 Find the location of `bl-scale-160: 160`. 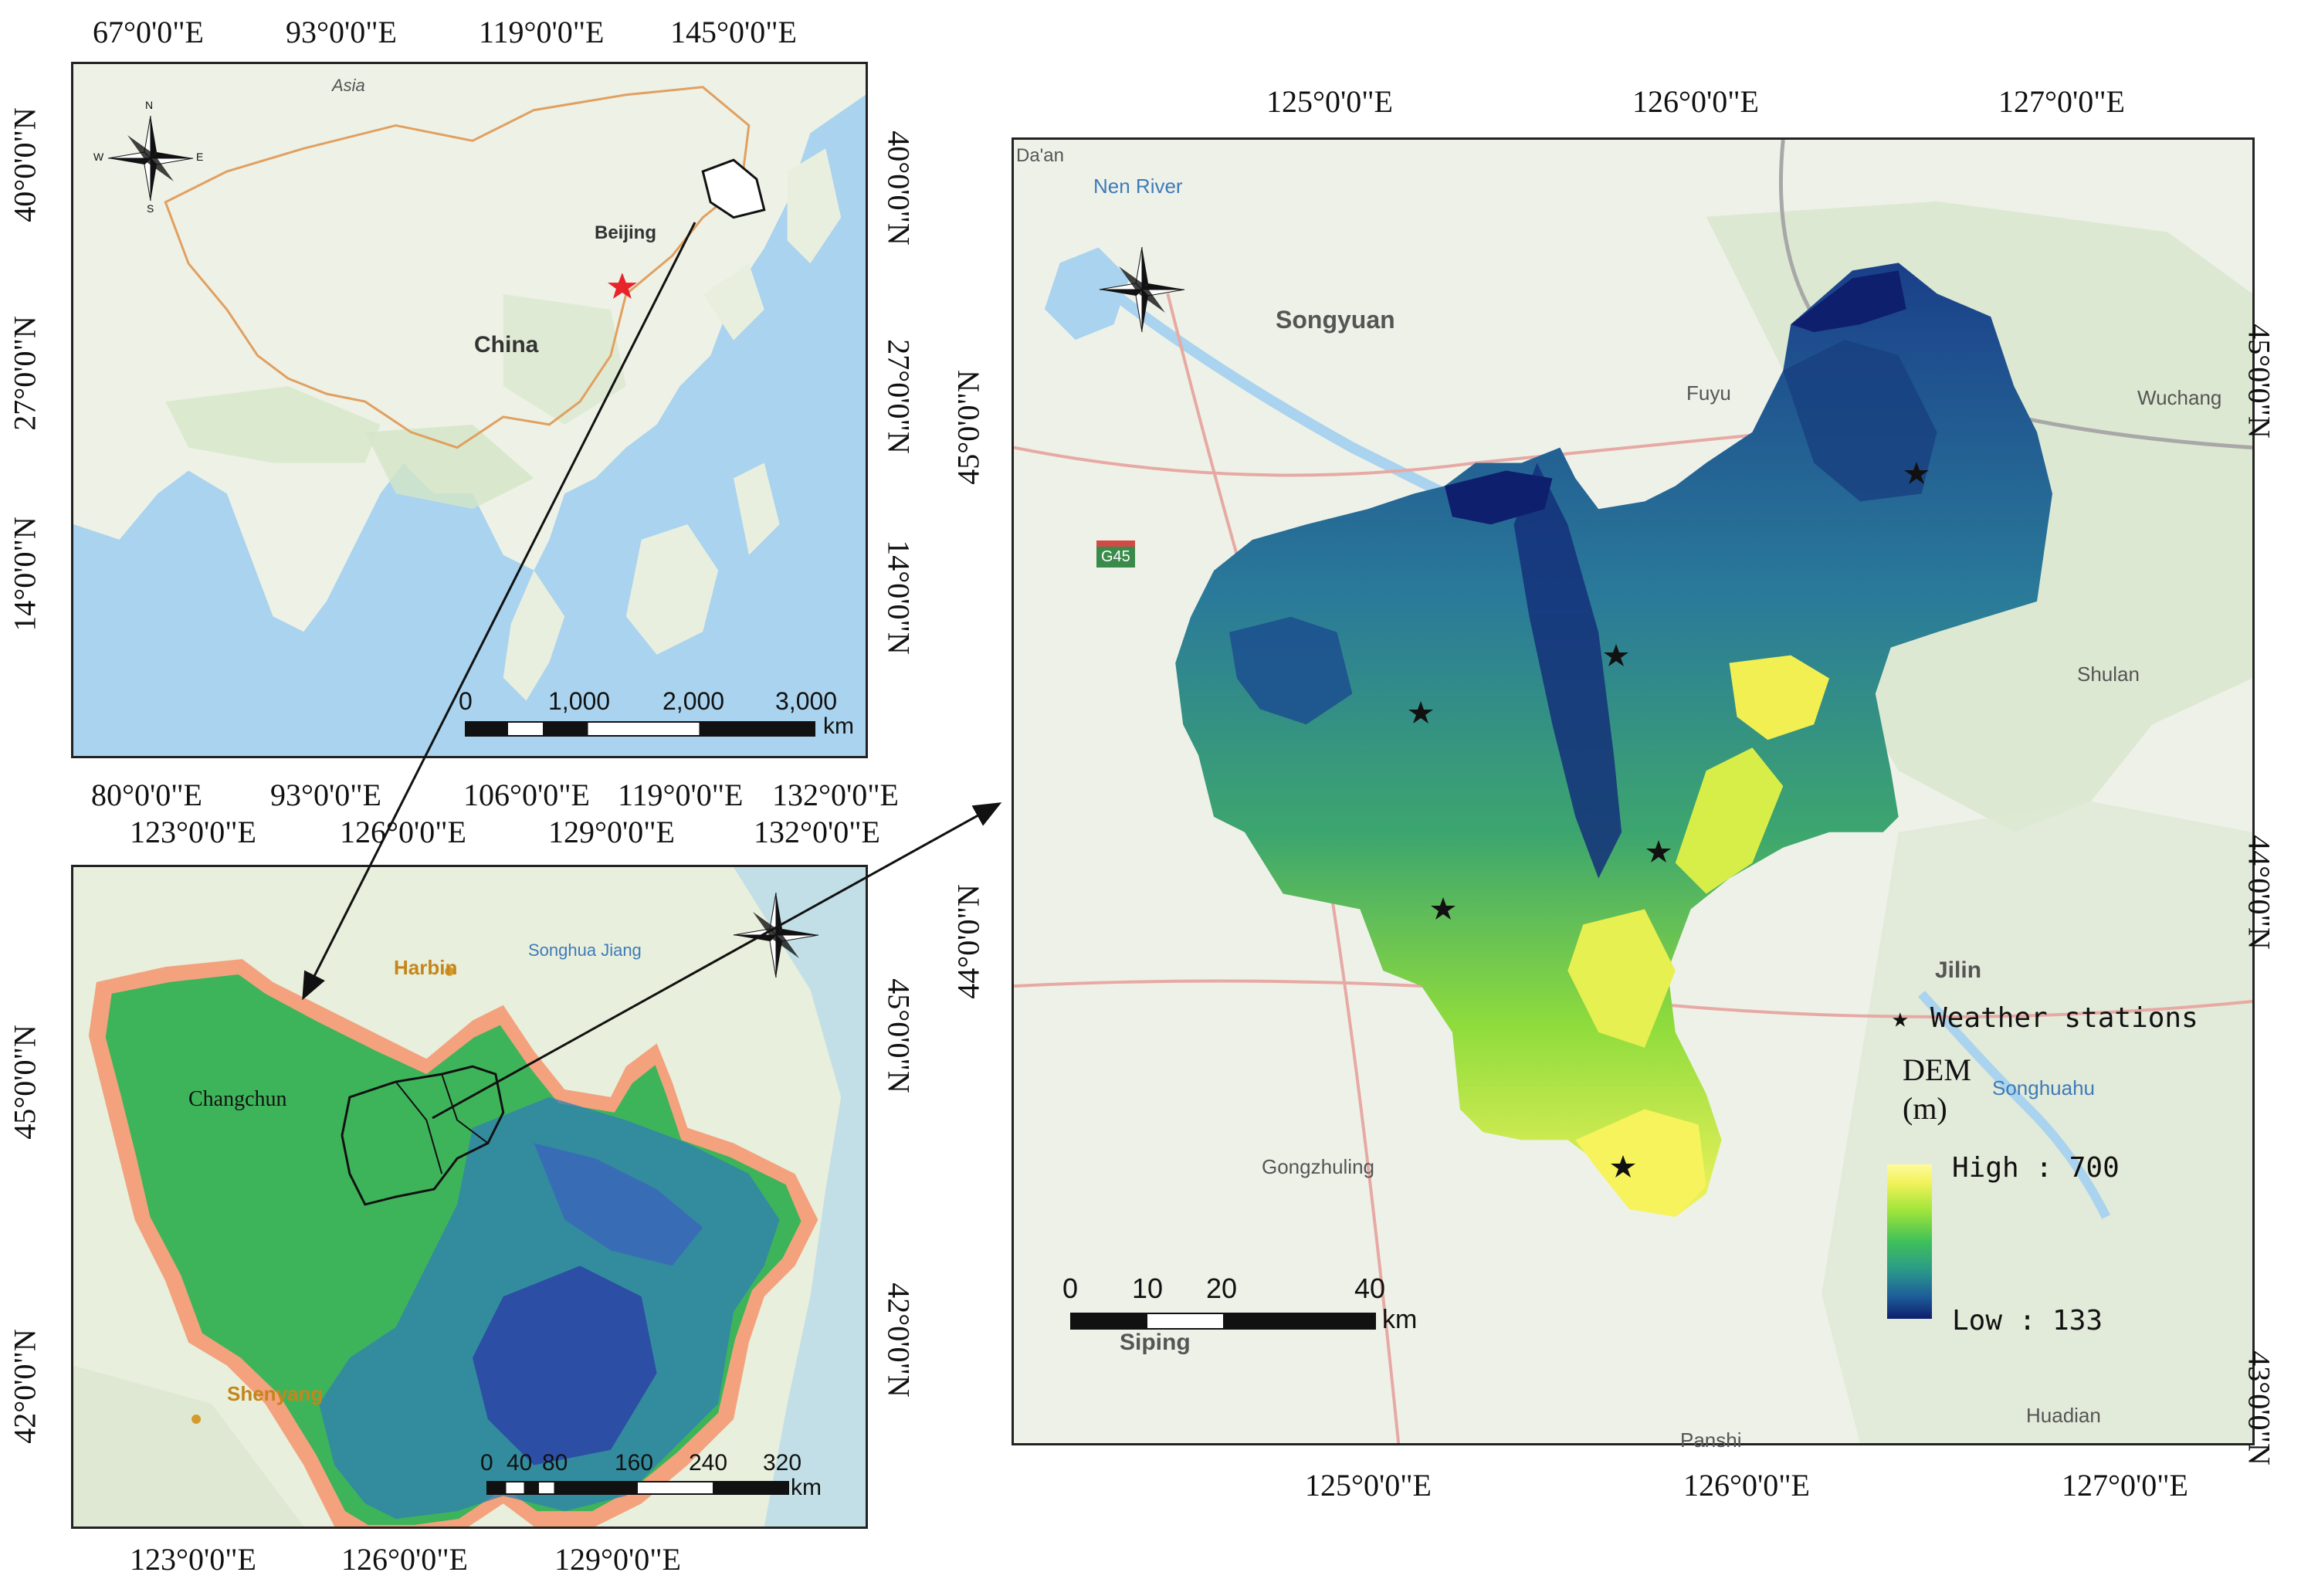

bl-scale-160: 160 is located at coordinates (634, 1463).